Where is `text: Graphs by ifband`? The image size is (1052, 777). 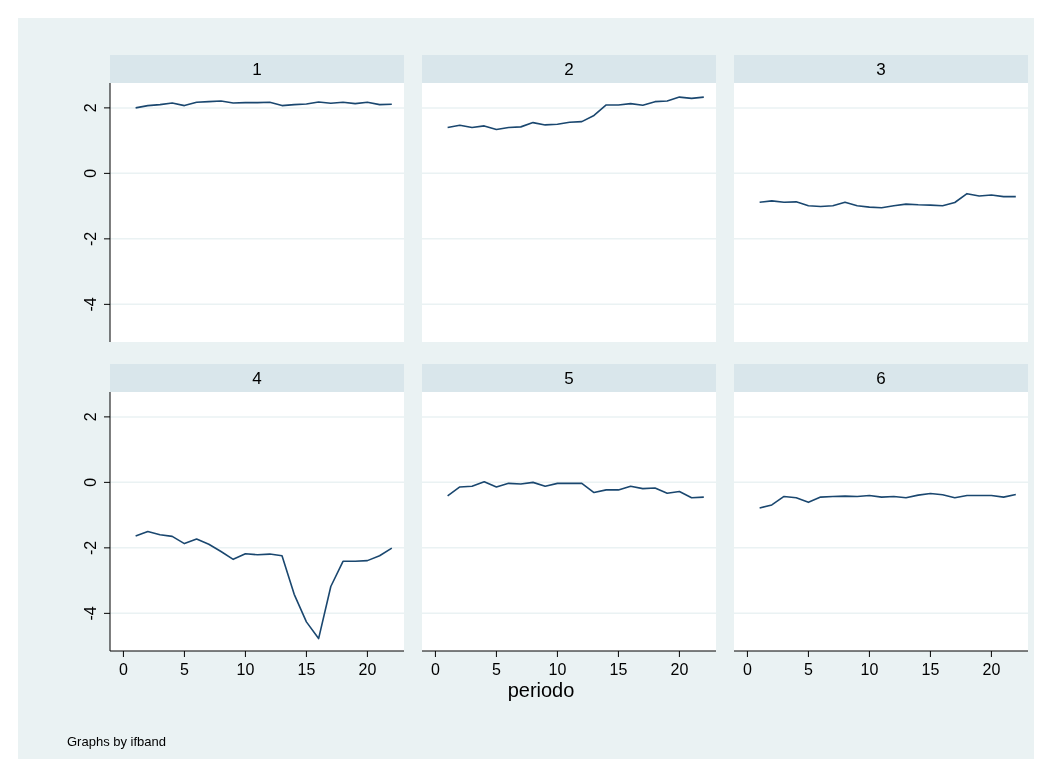
text: Graphs by ifband is located at coordinates (117, 741).